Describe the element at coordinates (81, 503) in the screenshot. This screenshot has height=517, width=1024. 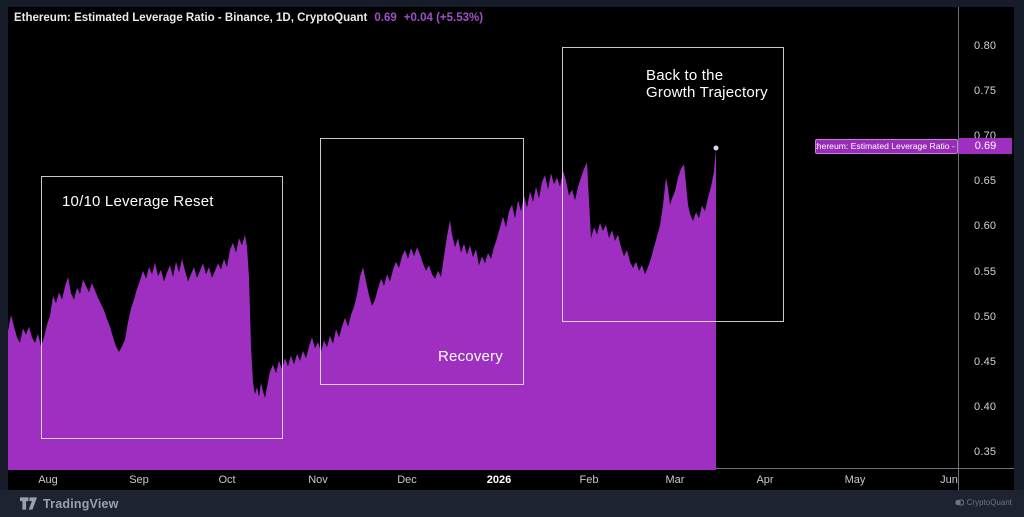
I see `tradingview-logo-text: TradingView` at that location.